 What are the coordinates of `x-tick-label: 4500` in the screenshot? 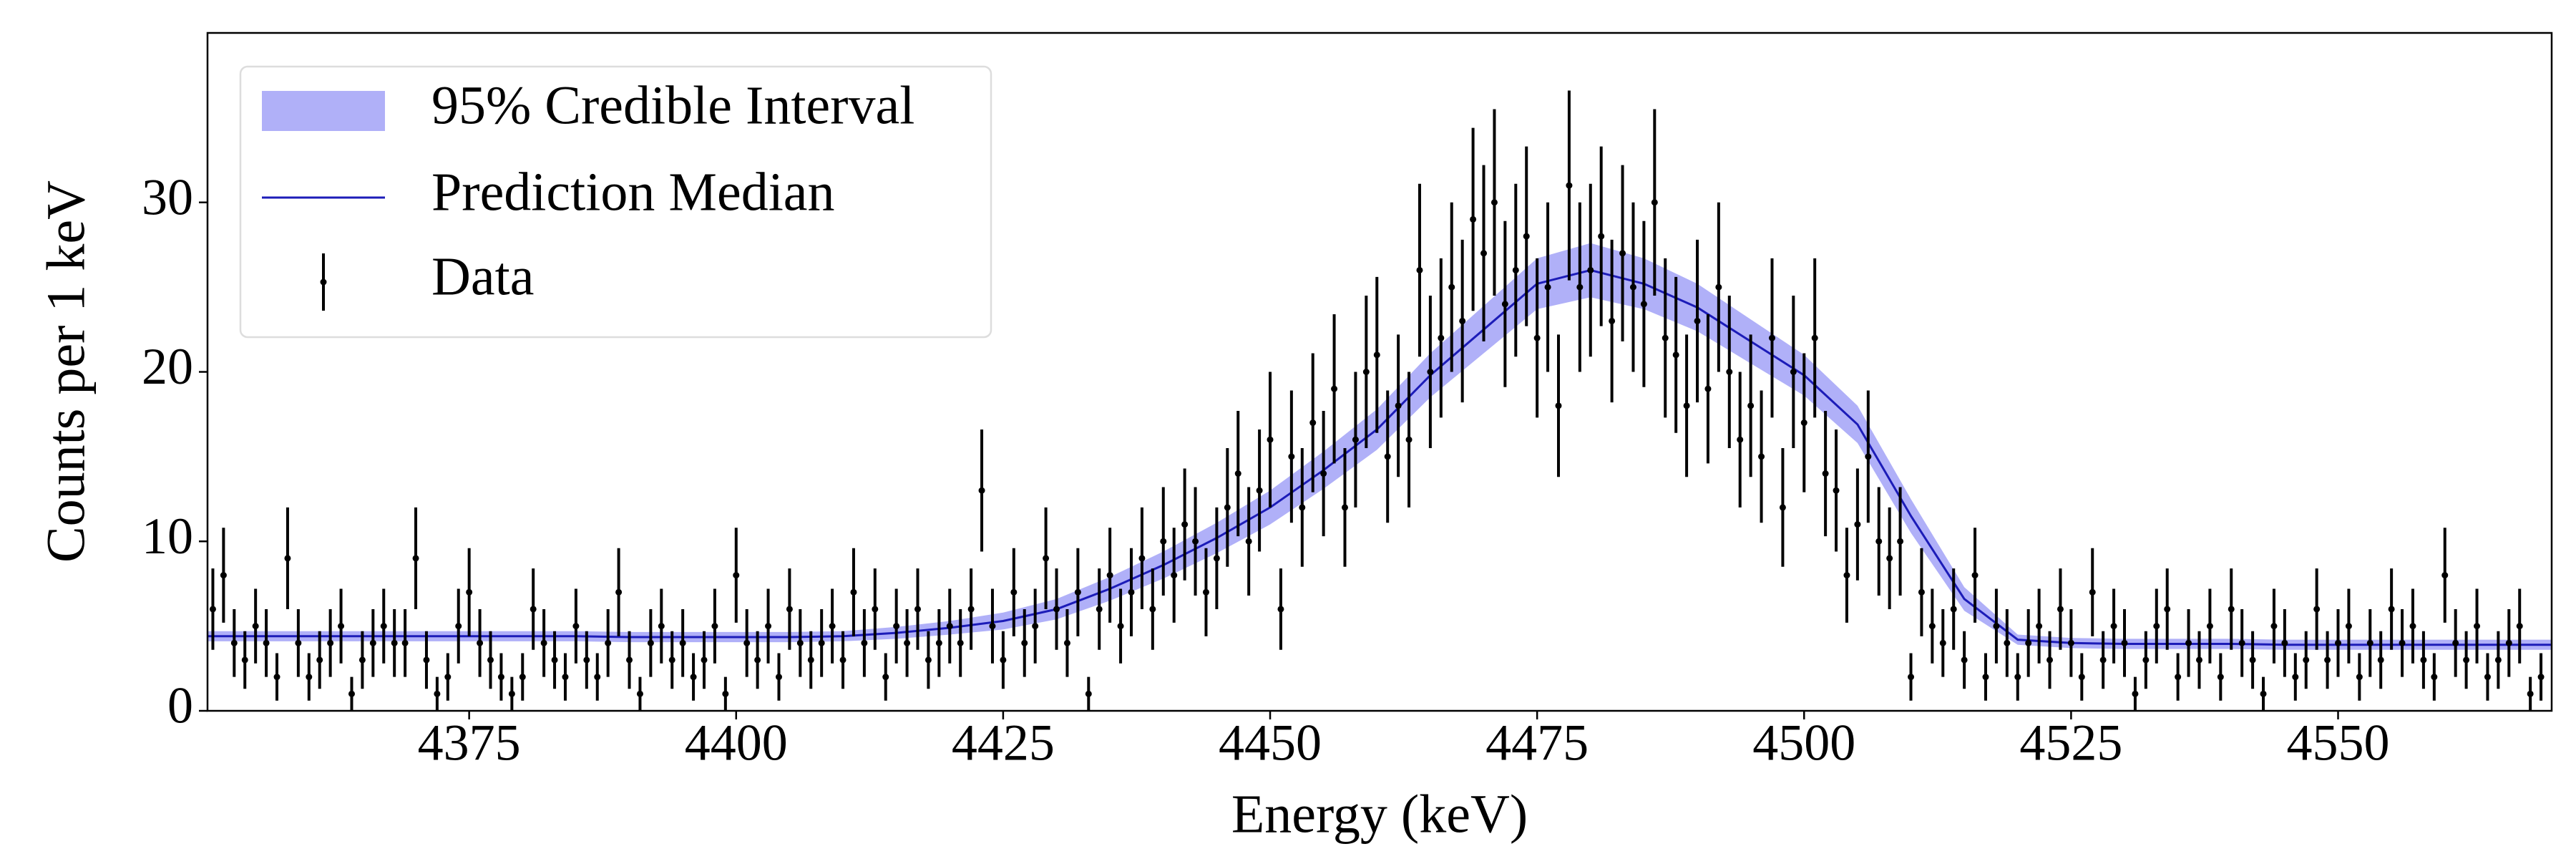 It's located at (1803, 743).